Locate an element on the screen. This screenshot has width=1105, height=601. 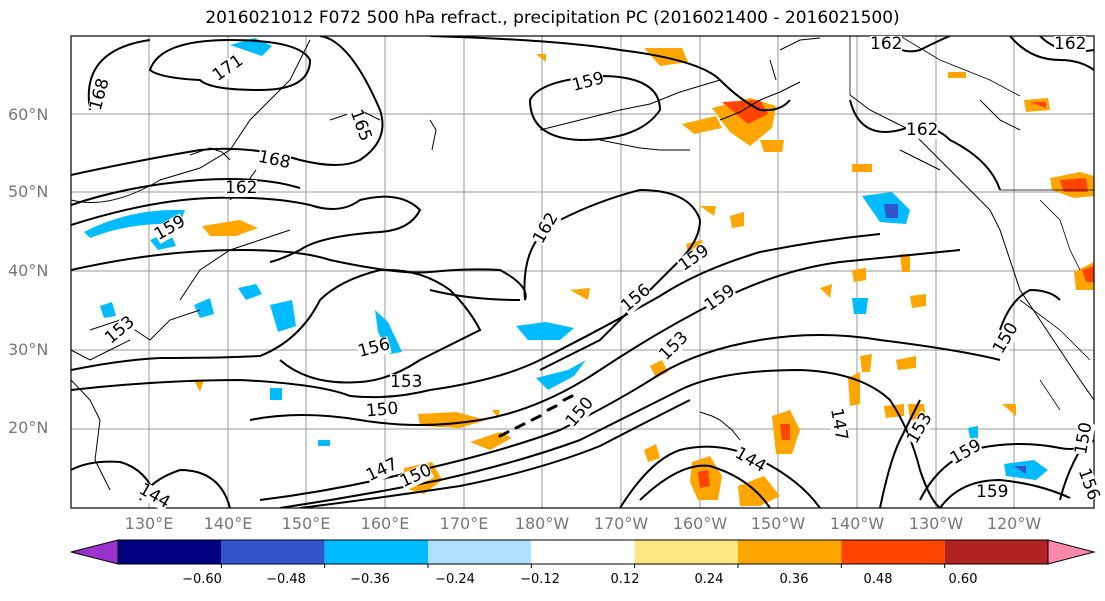
colorbar-tick: 0.12 is located at coordinates (625, 579).